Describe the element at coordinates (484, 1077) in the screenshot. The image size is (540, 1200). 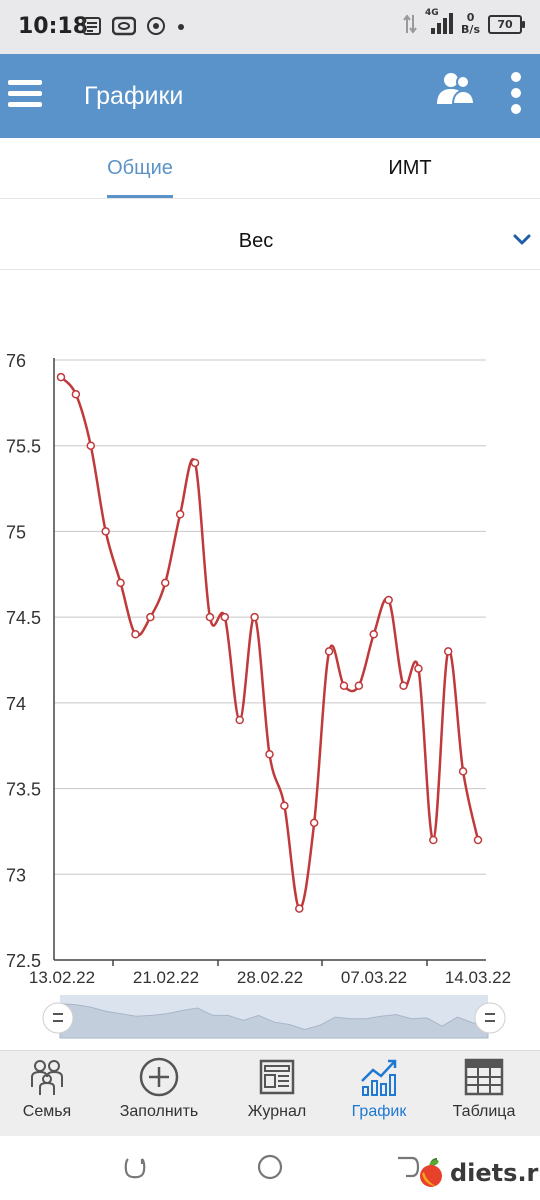
I see `table-icon` at that location.